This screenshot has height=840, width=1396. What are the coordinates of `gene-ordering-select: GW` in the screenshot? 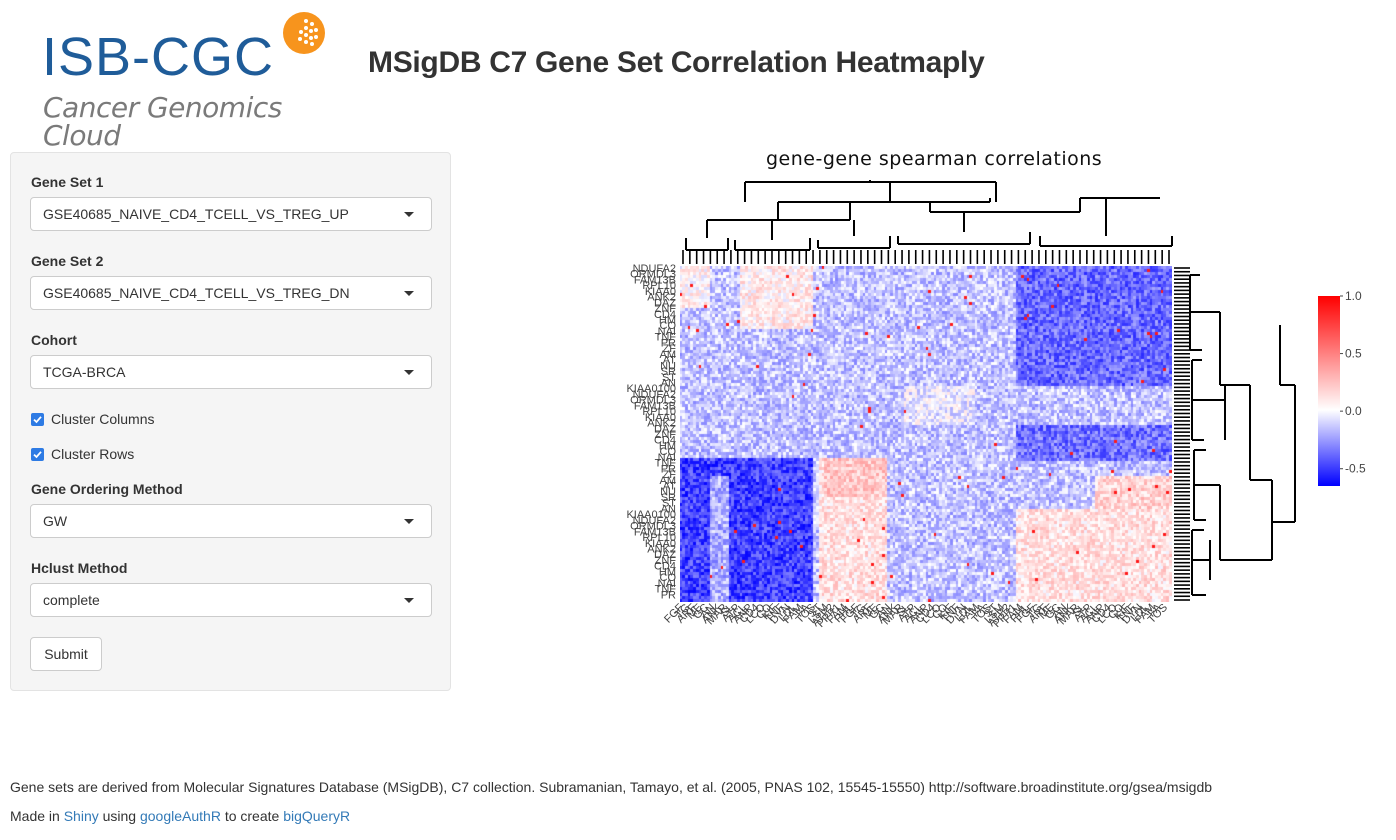 It's located at (231, 521).